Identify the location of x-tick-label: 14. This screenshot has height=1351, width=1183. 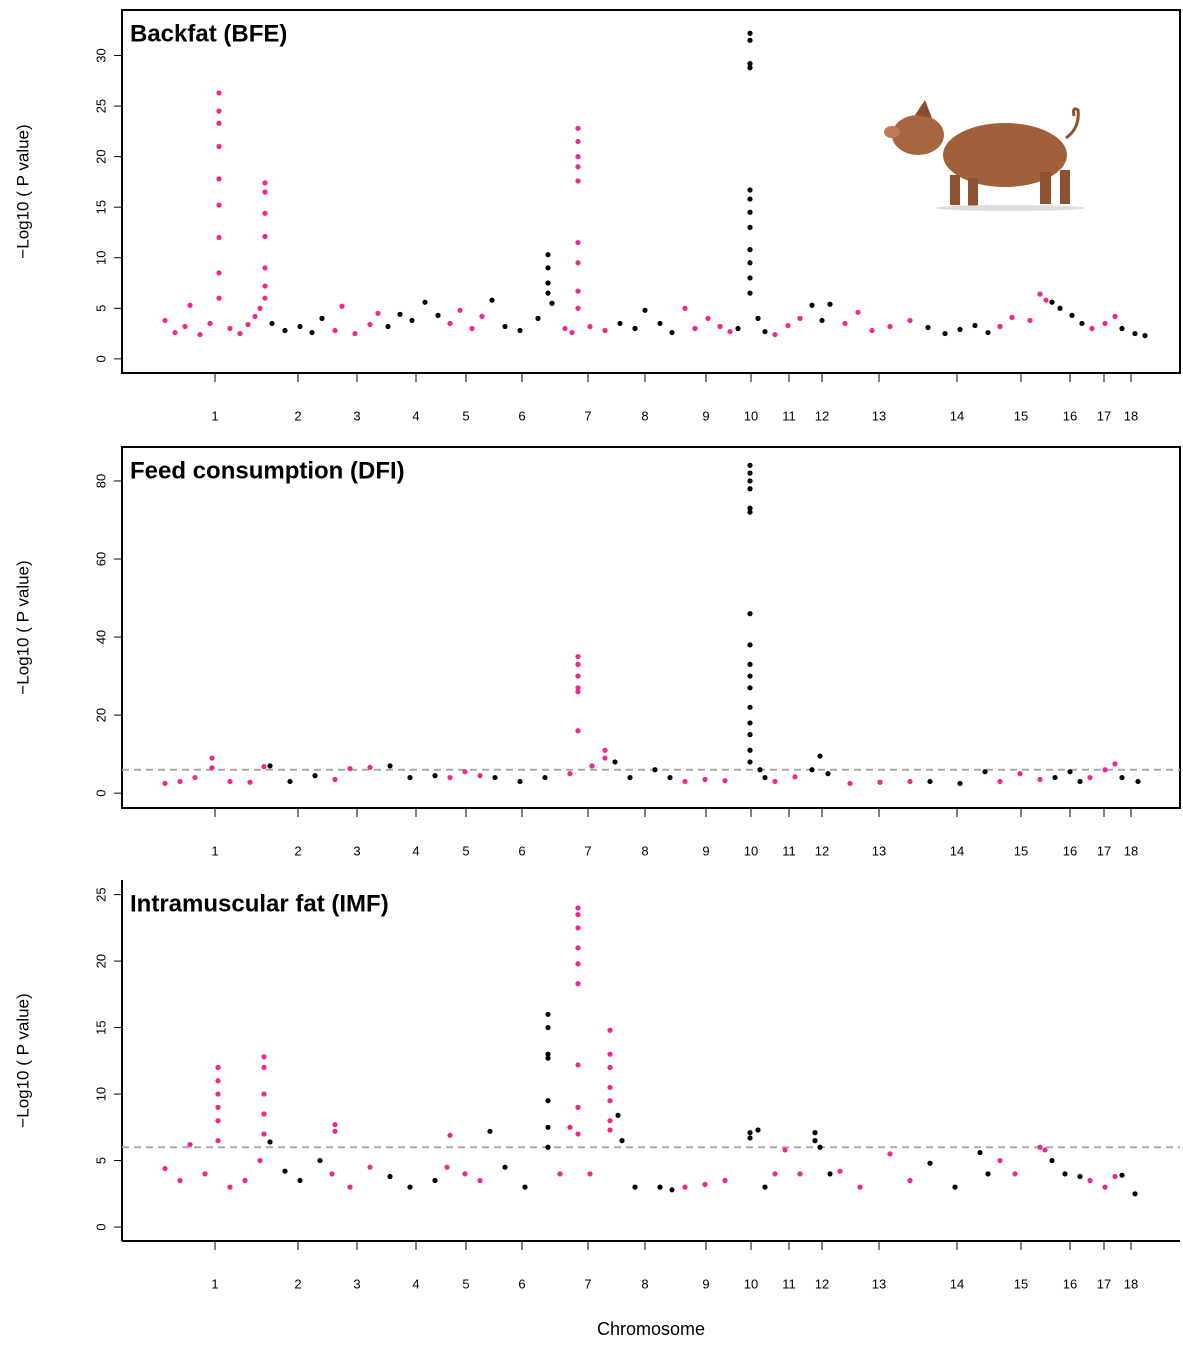
(957, 1283).